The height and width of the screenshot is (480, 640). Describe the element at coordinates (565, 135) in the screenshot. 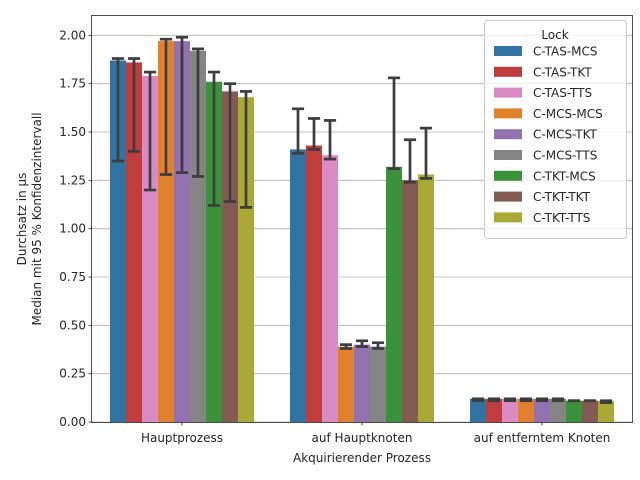

I see `legend-label: C-MCS-TKT` at that location.